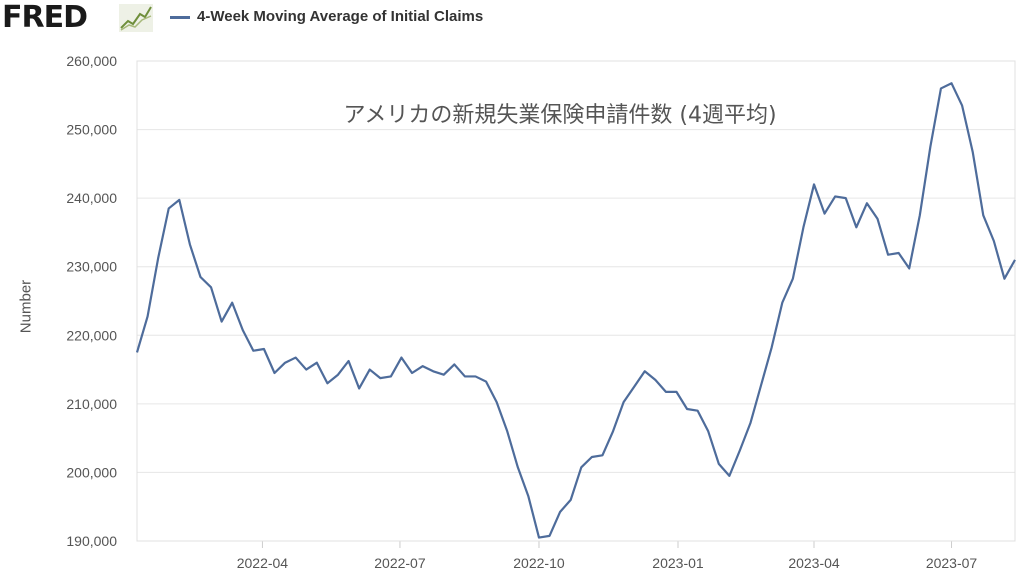  I want to click on legend-series-title: 4-Week Moving Average of Initial Claims, so click(340, 16).